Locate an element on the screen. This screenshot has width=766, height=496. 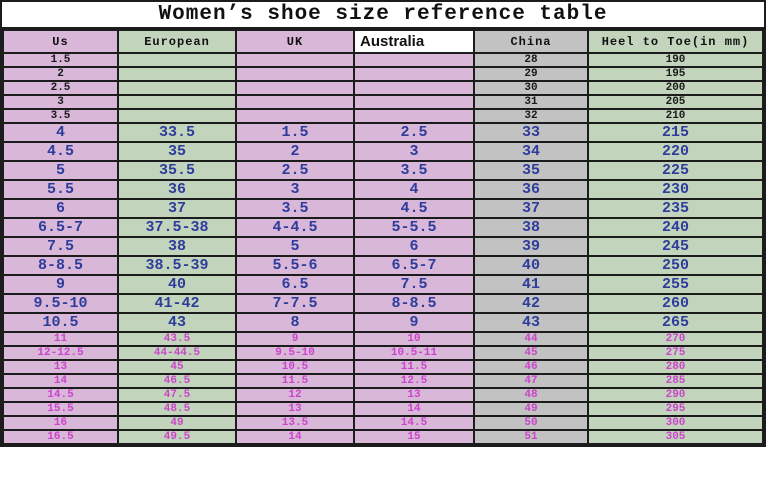
cell-china: 39 is located at coordinates (531, 246).